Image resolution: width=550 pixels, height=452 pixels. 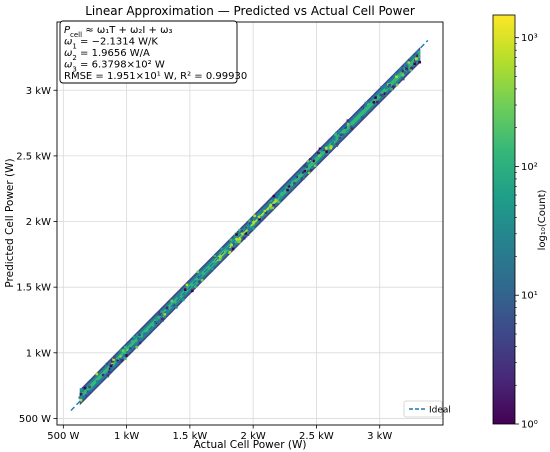 I want to click on y-tick-label: 1.5 kW, so click(x=33, y=288).